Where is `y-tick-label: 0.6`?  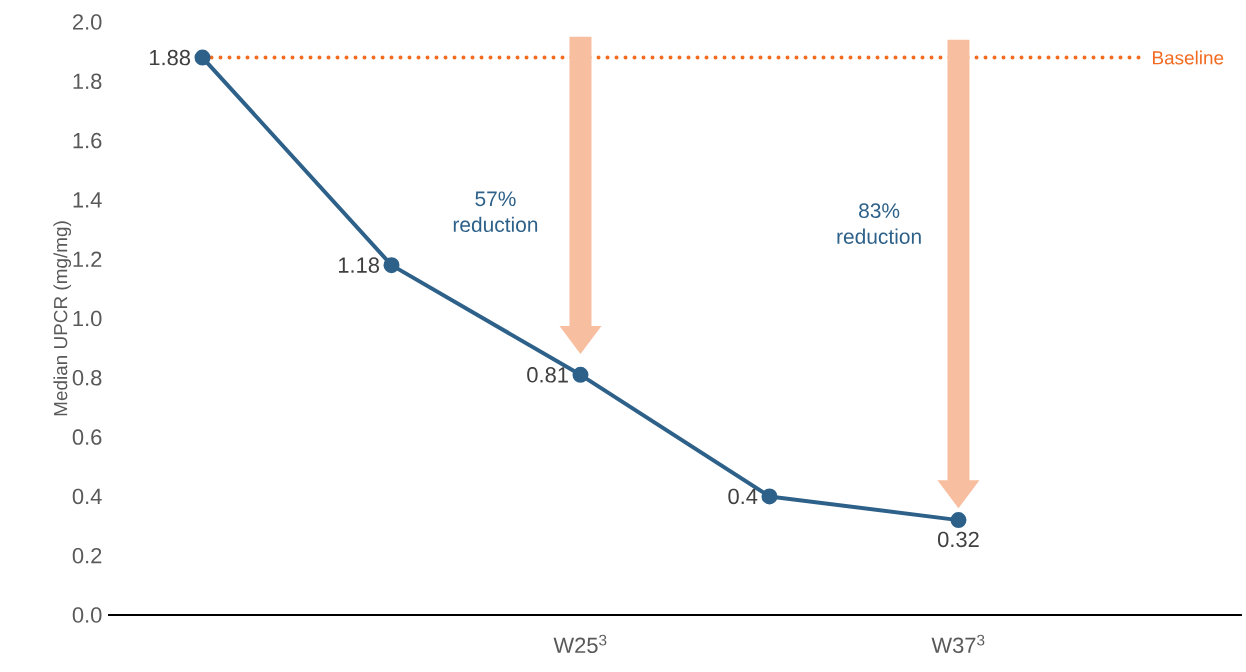 y-tick-label: 0.6 is located at coordinates (87, 437).